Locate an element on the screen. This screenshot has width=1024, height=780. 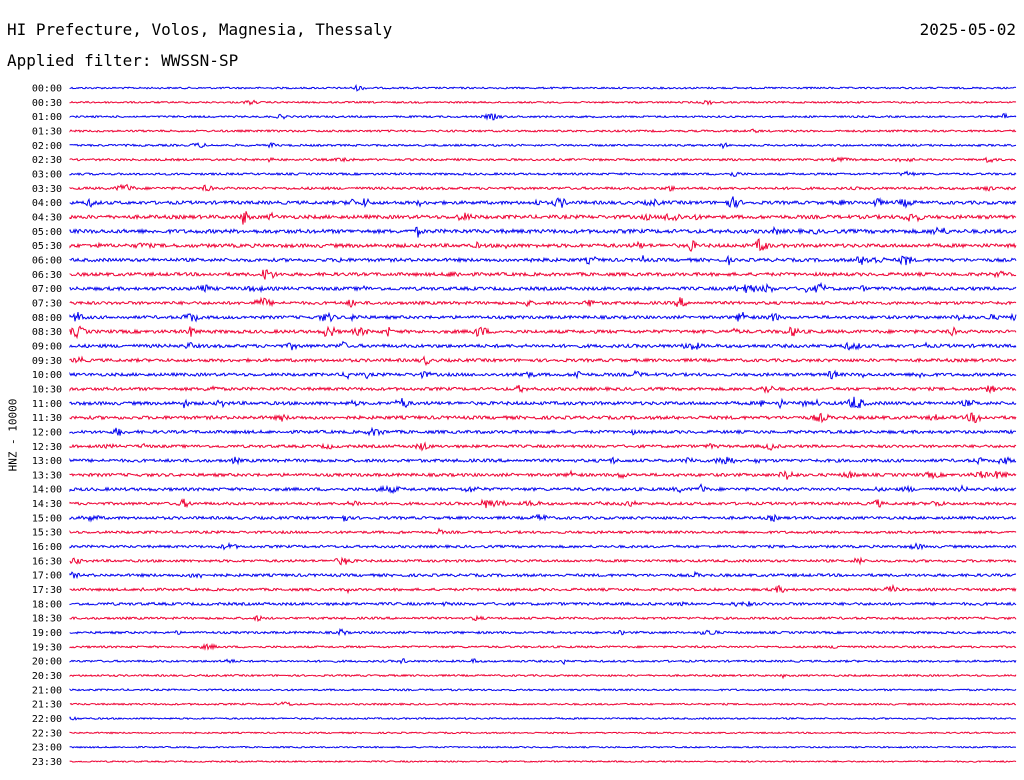
row-time-label: 11:30 is located at coordinates (47, 418).